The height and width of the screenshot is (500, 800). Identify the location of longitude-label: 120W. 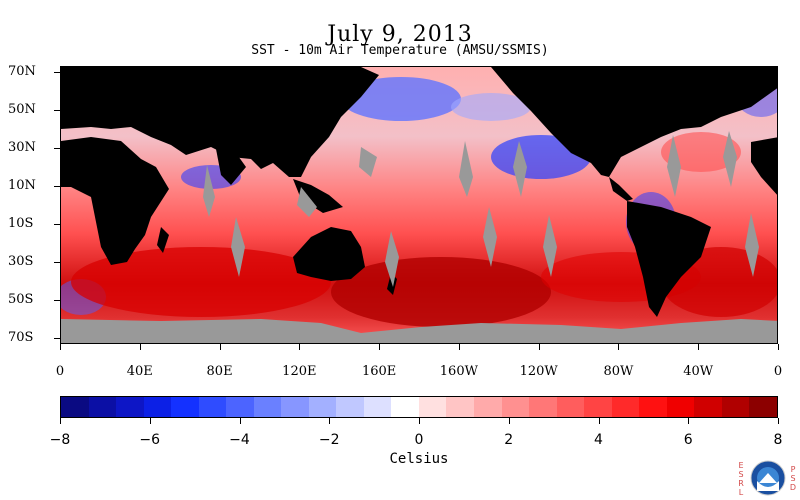
(538, 371).